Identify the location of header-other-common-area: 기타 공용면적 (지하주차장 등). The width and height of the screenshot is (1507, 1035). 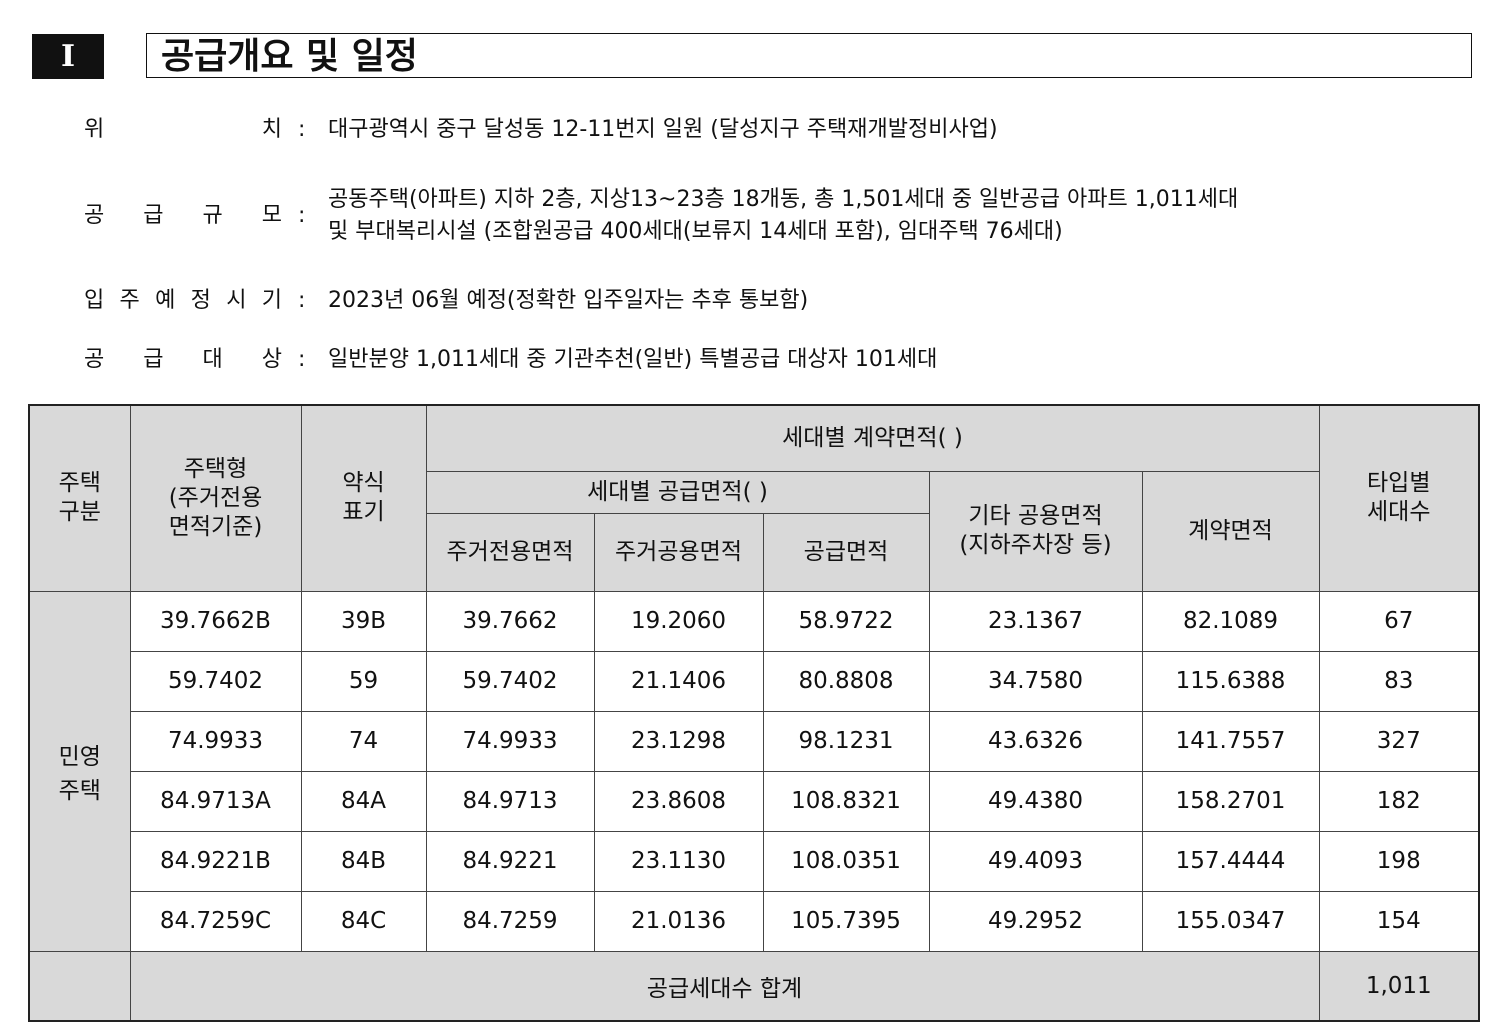
(1035, 531).